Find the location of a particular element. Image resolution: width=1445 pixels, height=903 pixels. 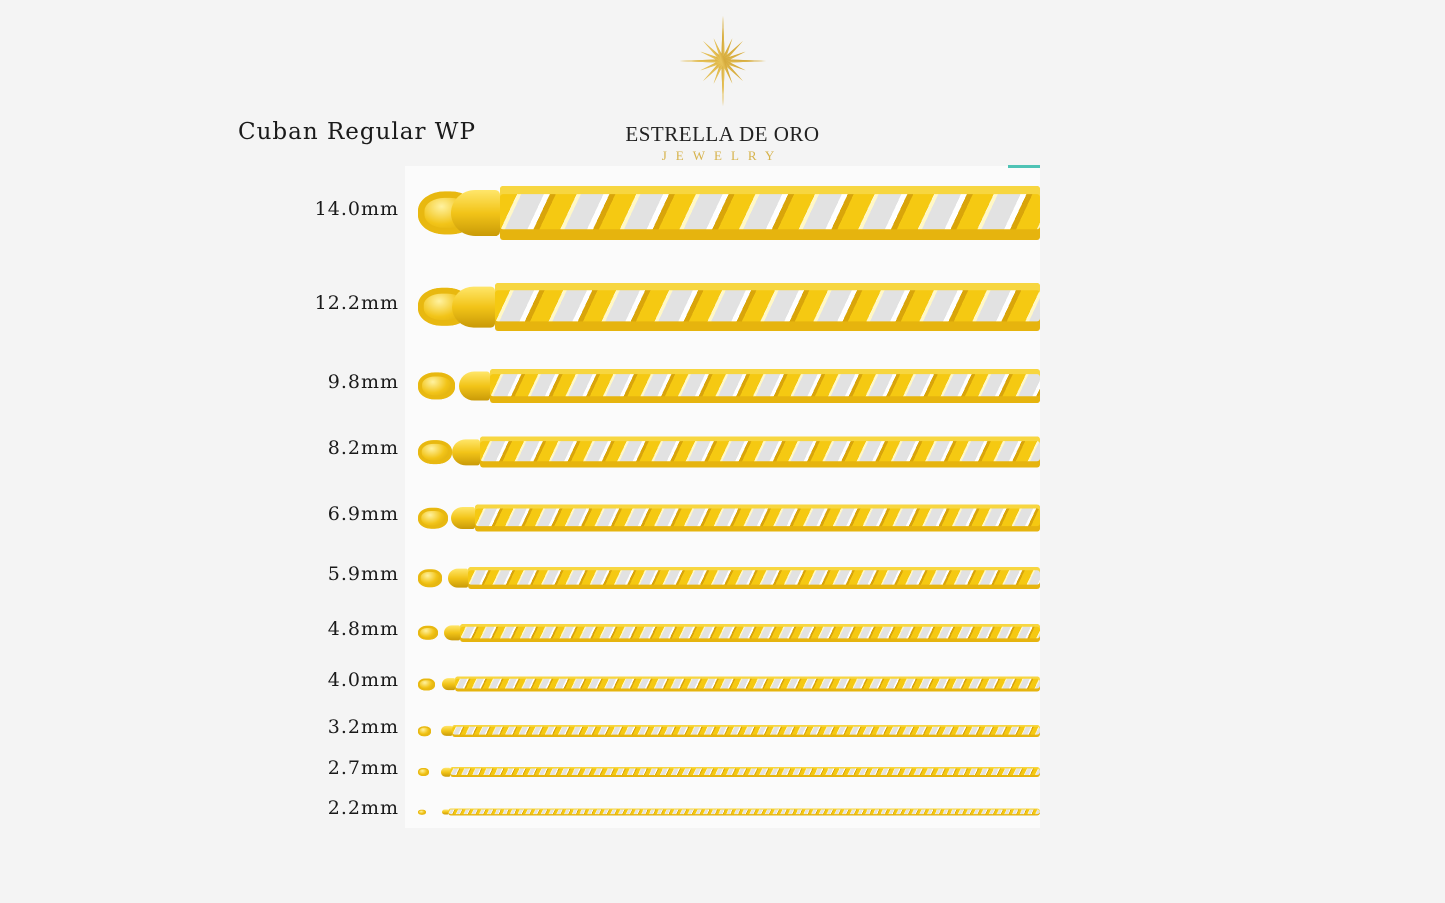

accent-bar is located at coordinates (1024, 166).